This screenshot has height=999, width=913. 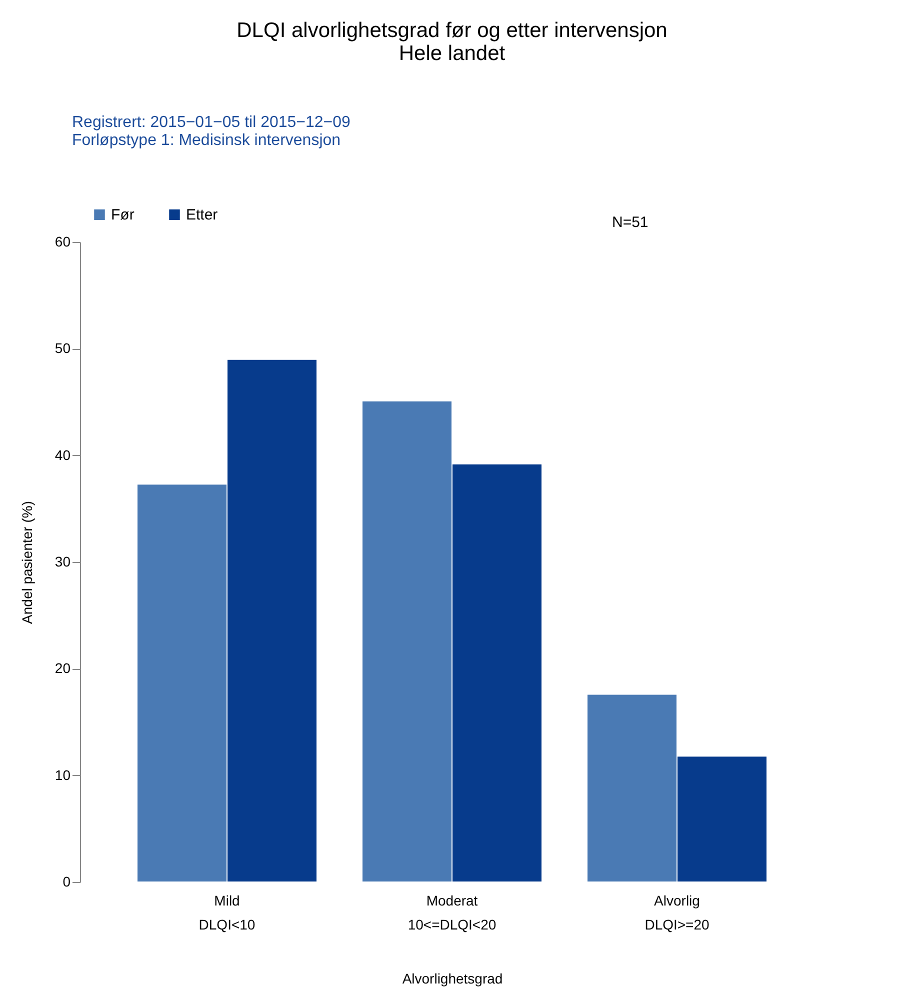 I want to click on y-tick-label: 30, so click(x=62, y=562).